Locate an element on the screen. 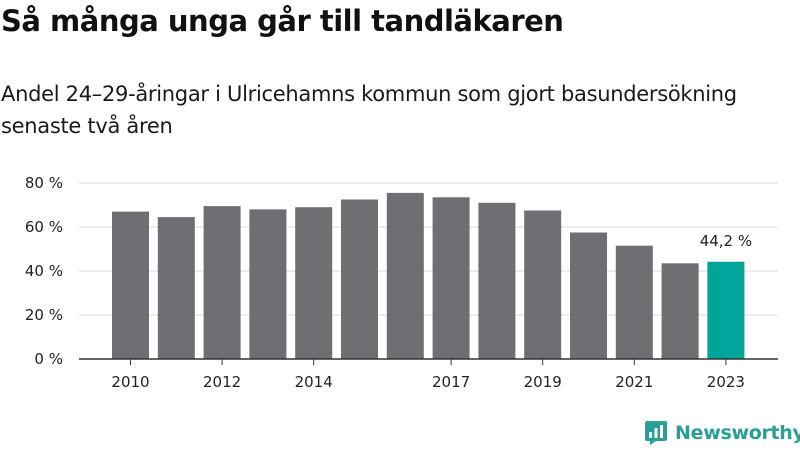 The height and width of the screenshot is (450, 800). brand-name: Newsworthy is located at coordinates (737, 433).